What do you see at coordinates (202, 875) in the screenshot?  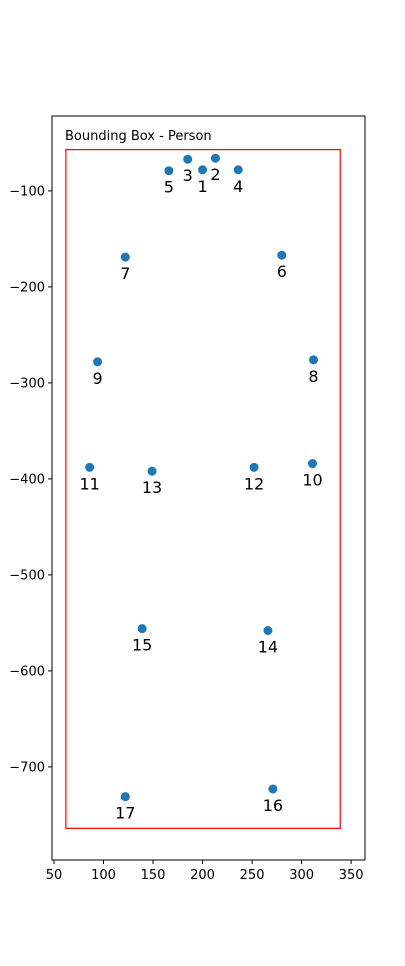 I see `x-tick-label: 200` at bounding box center [202, 875].